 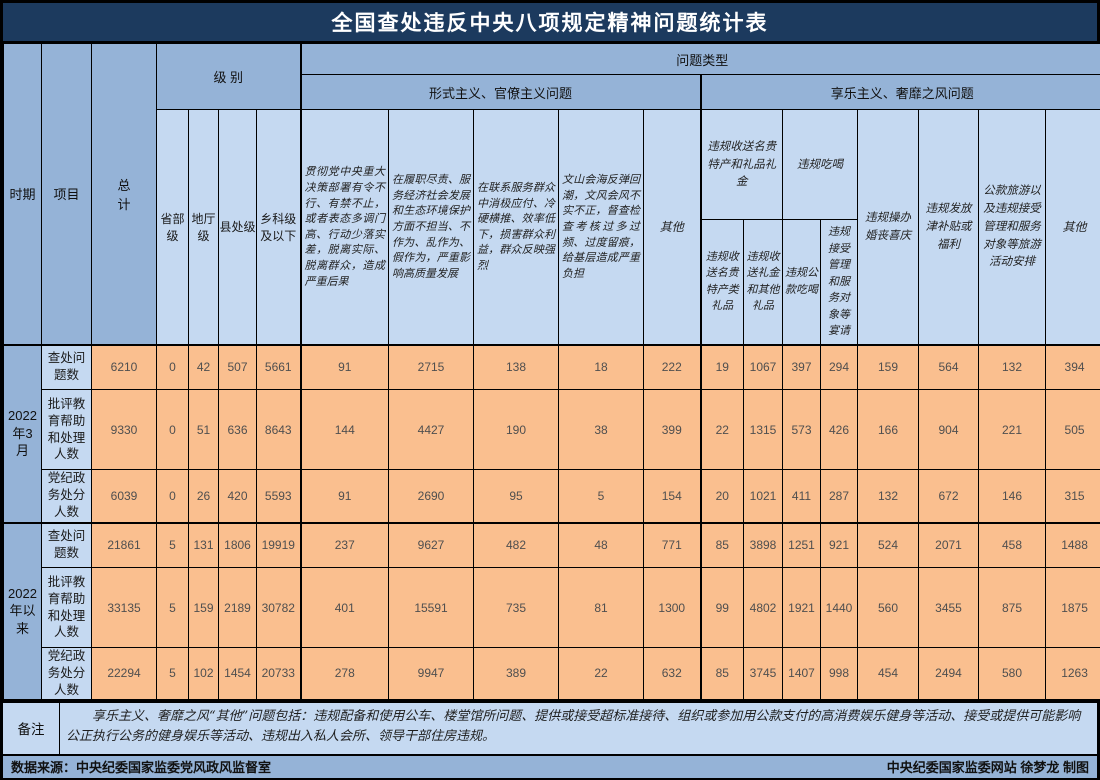 I want to click on value-cell: 3455, so click(x=948, y=607).